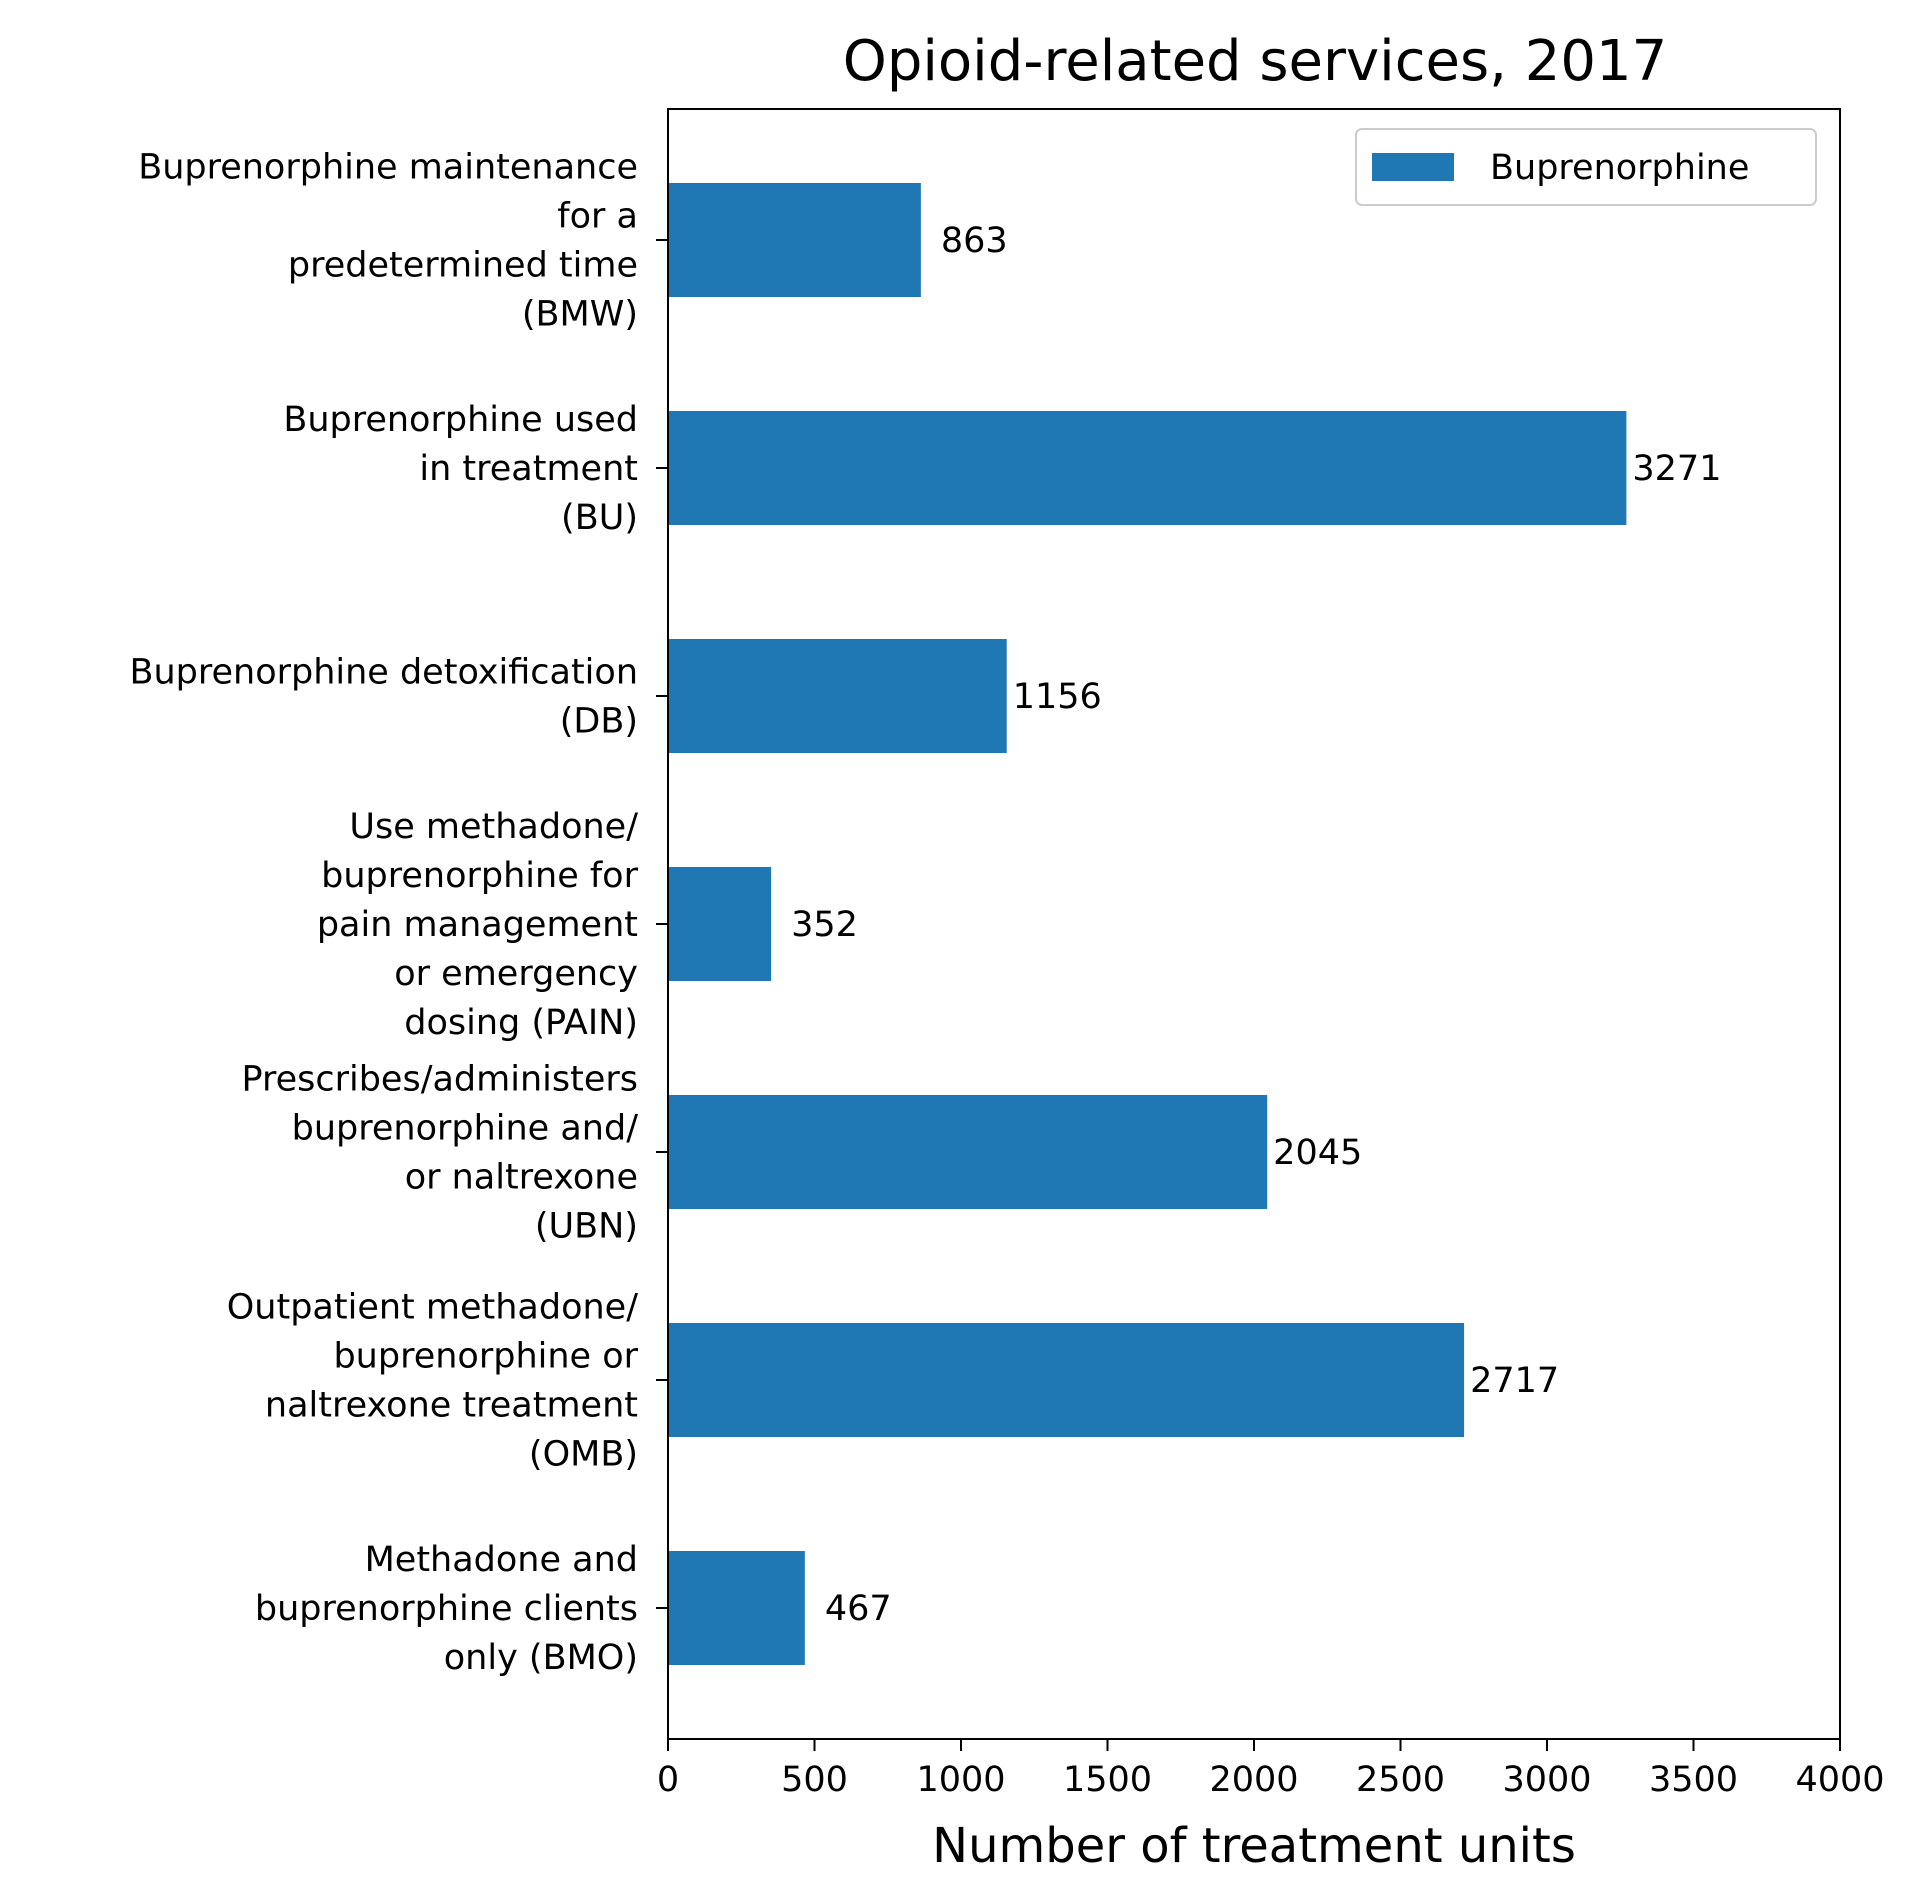 The height and width of the screenshot is (1902, 1909). I want to click on y-tick-label: Buprenorphine detoxification (DB), so click(383, 697).